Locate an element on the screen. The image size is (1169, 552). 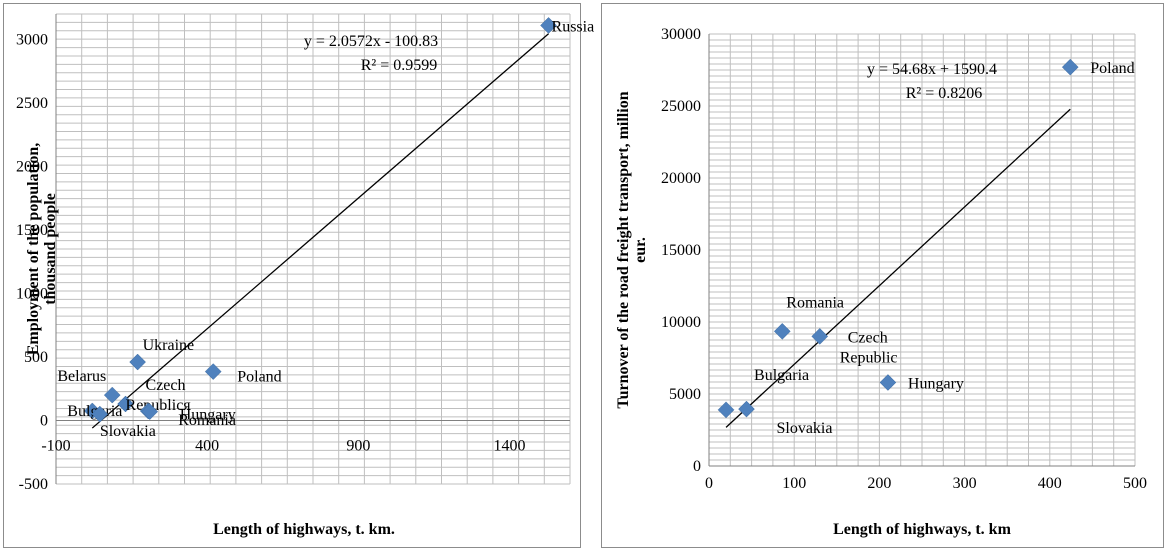
point-label-line: Republic is located at coordinates (869, 357).